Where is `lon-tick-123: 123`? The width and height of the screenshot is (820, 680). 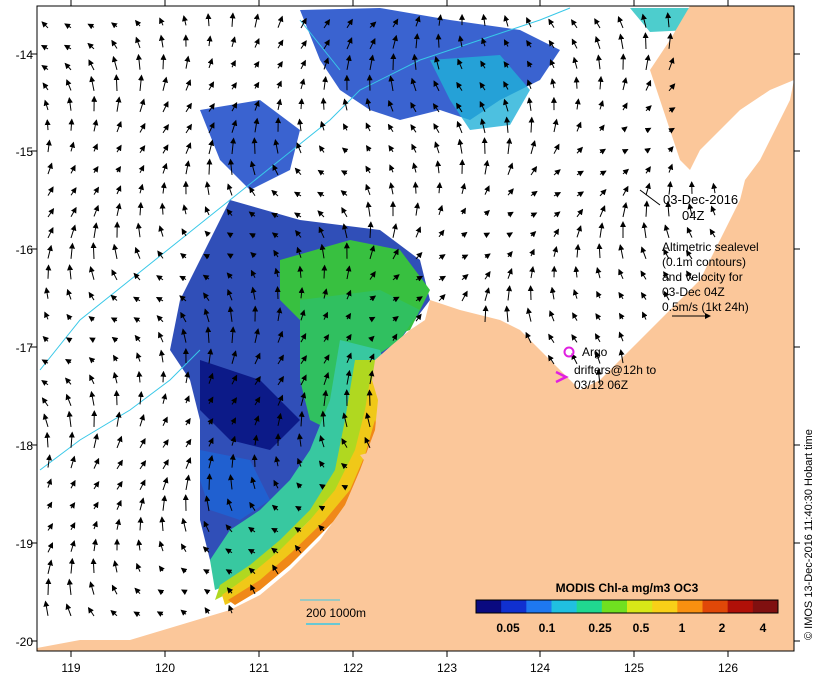
lon-tick-123: 123 is located at coordinates (447, 668).